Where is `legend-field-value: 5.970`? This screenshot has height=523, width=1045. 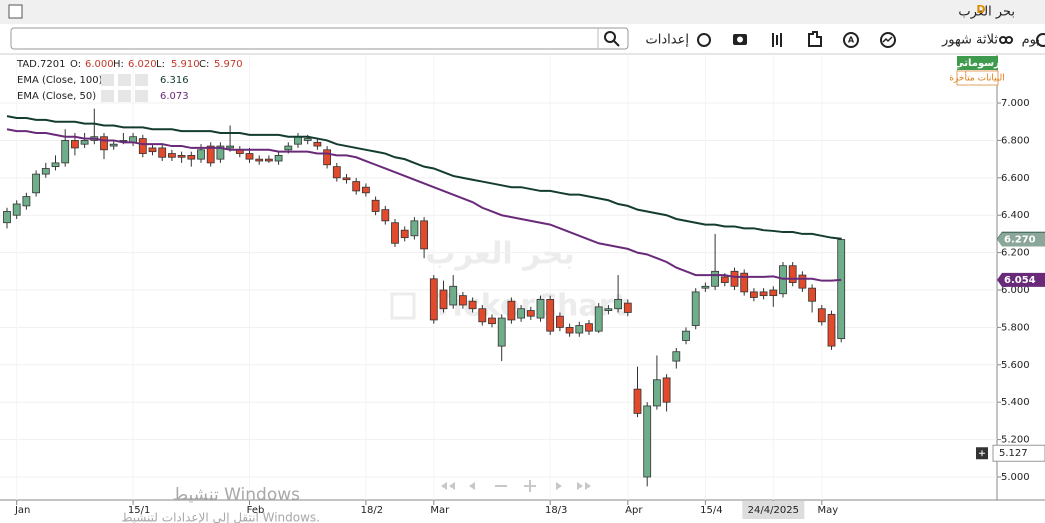 legend-field-value: 5.970 is located at coordinates (228, 64).